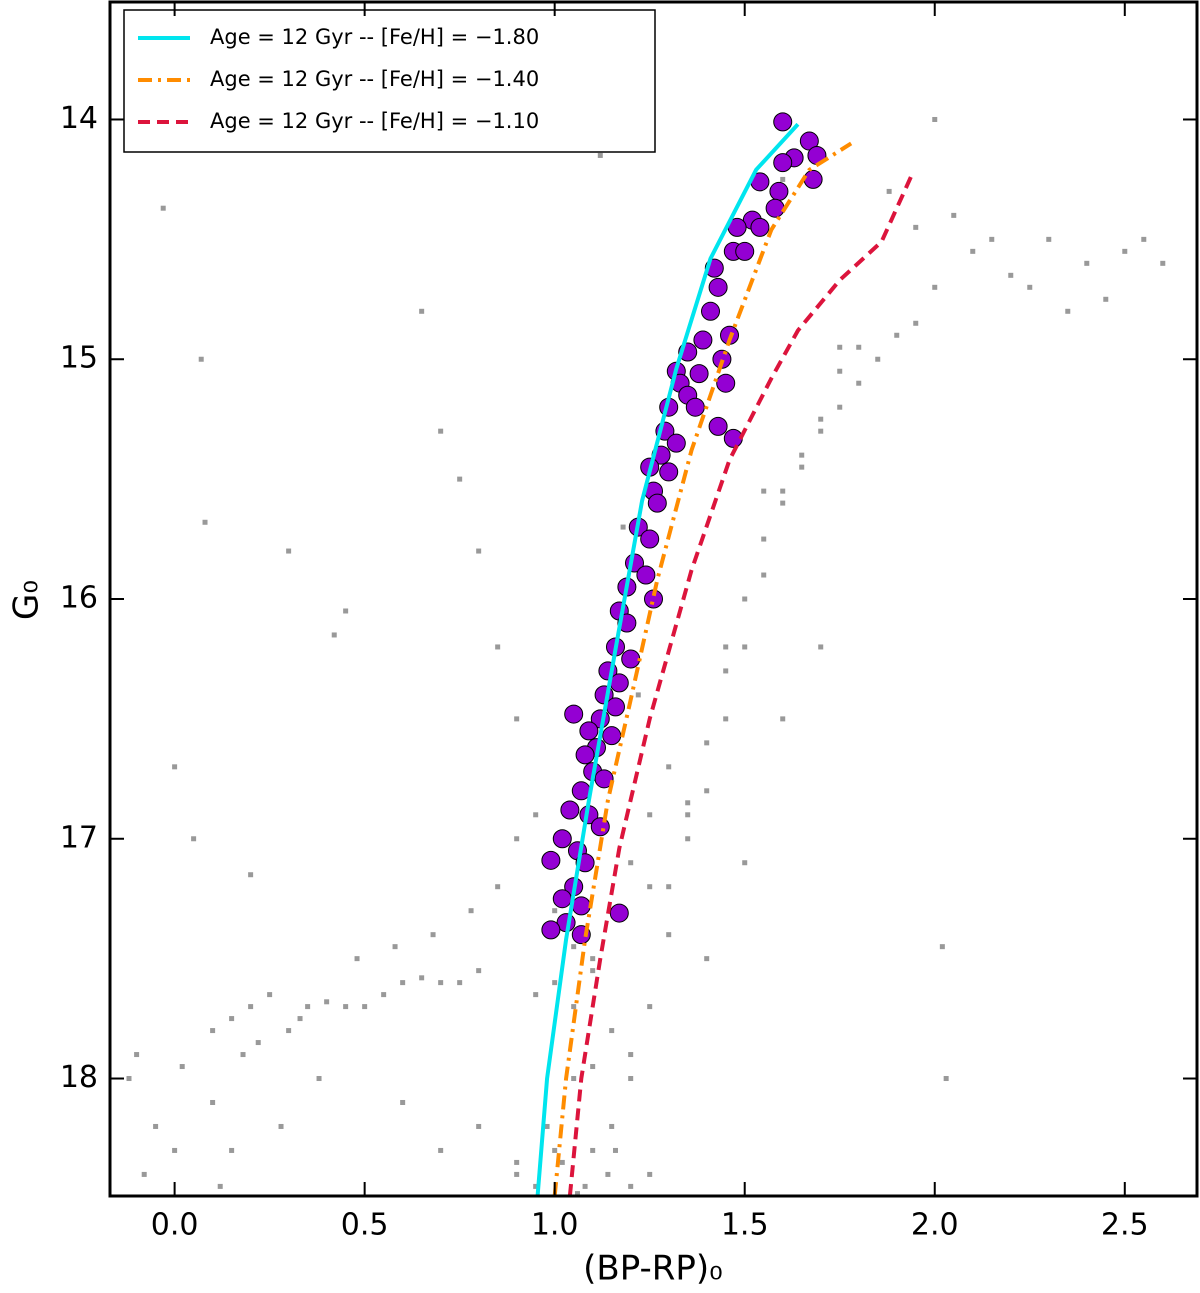 This screenshot has height=1293, width=1200. I want to click on x-tick-label: 0.5, so click(365, 1225).